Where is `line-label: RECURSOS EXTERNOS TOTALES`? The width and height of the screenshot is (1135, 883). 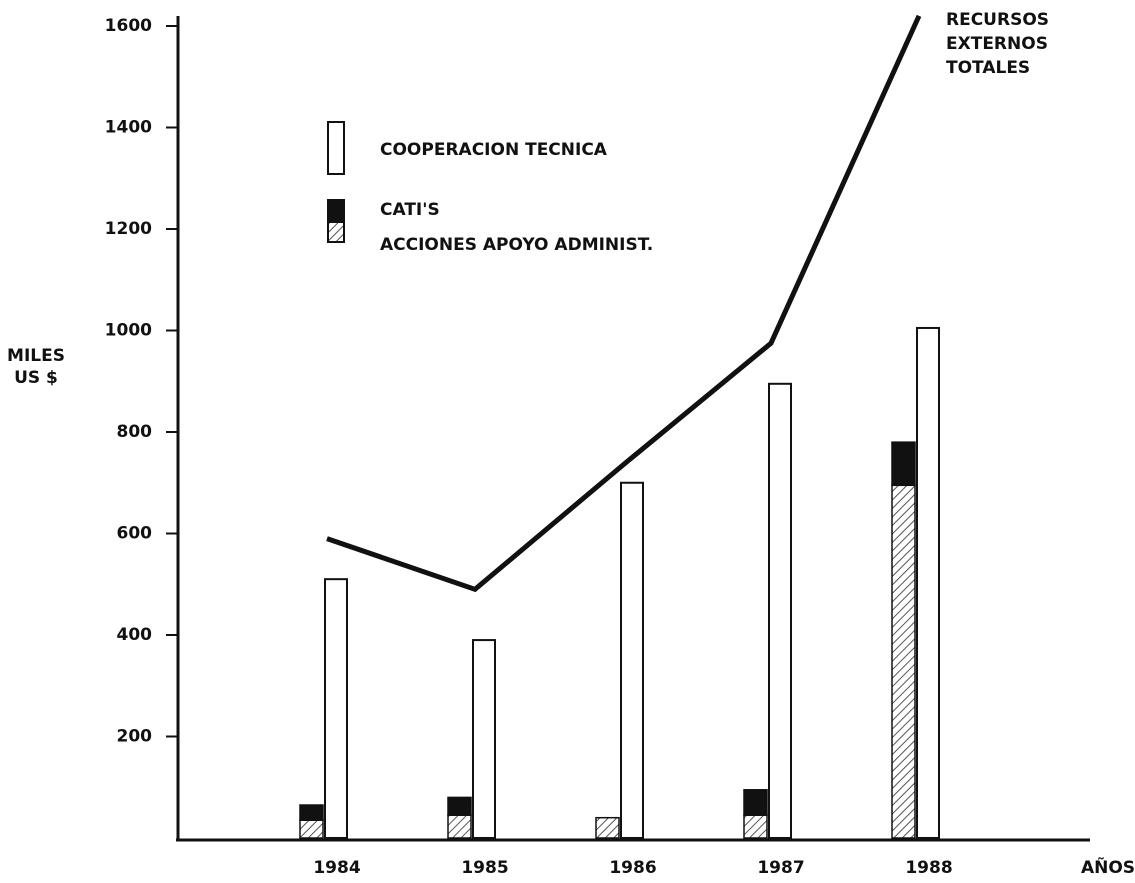 line-label: RECURSOS EXTERNOS TOTALES is located at coordinates (997, 44).